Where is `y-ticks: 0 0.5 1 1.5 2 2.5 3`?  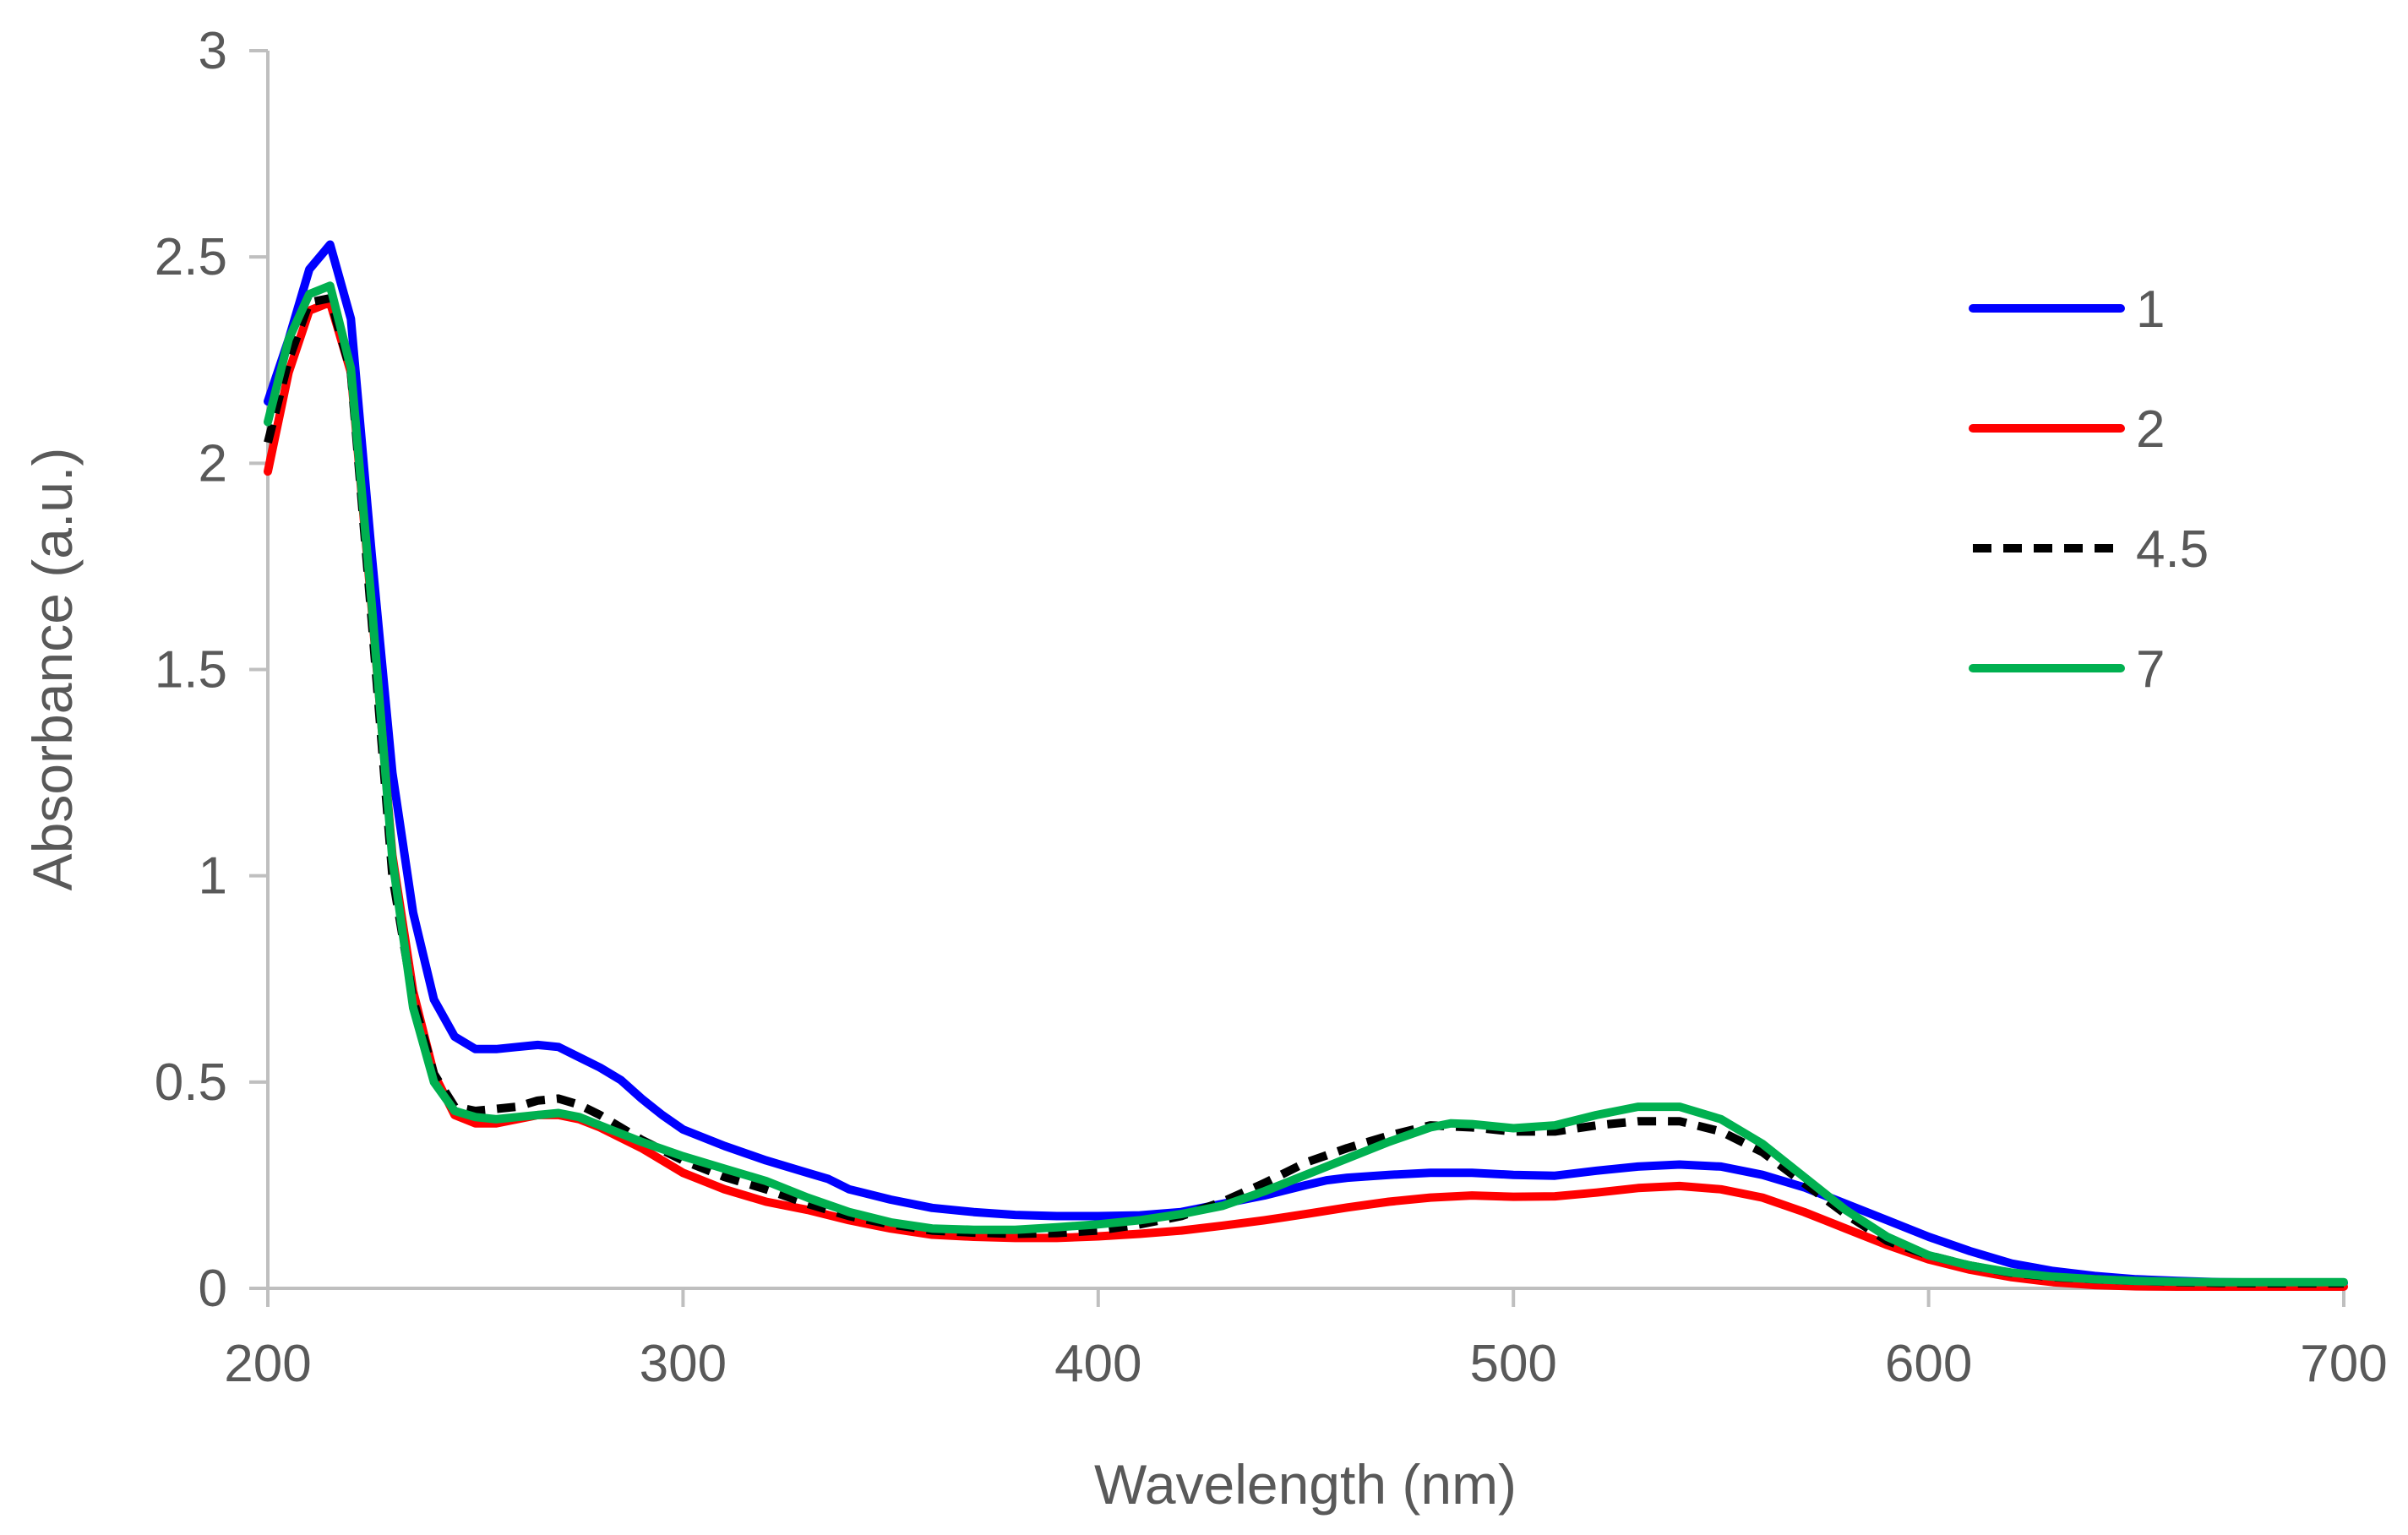
y-ticks: 0 0.5 1 1.5 2 2.5 3 is located at coordinates (211, 670).